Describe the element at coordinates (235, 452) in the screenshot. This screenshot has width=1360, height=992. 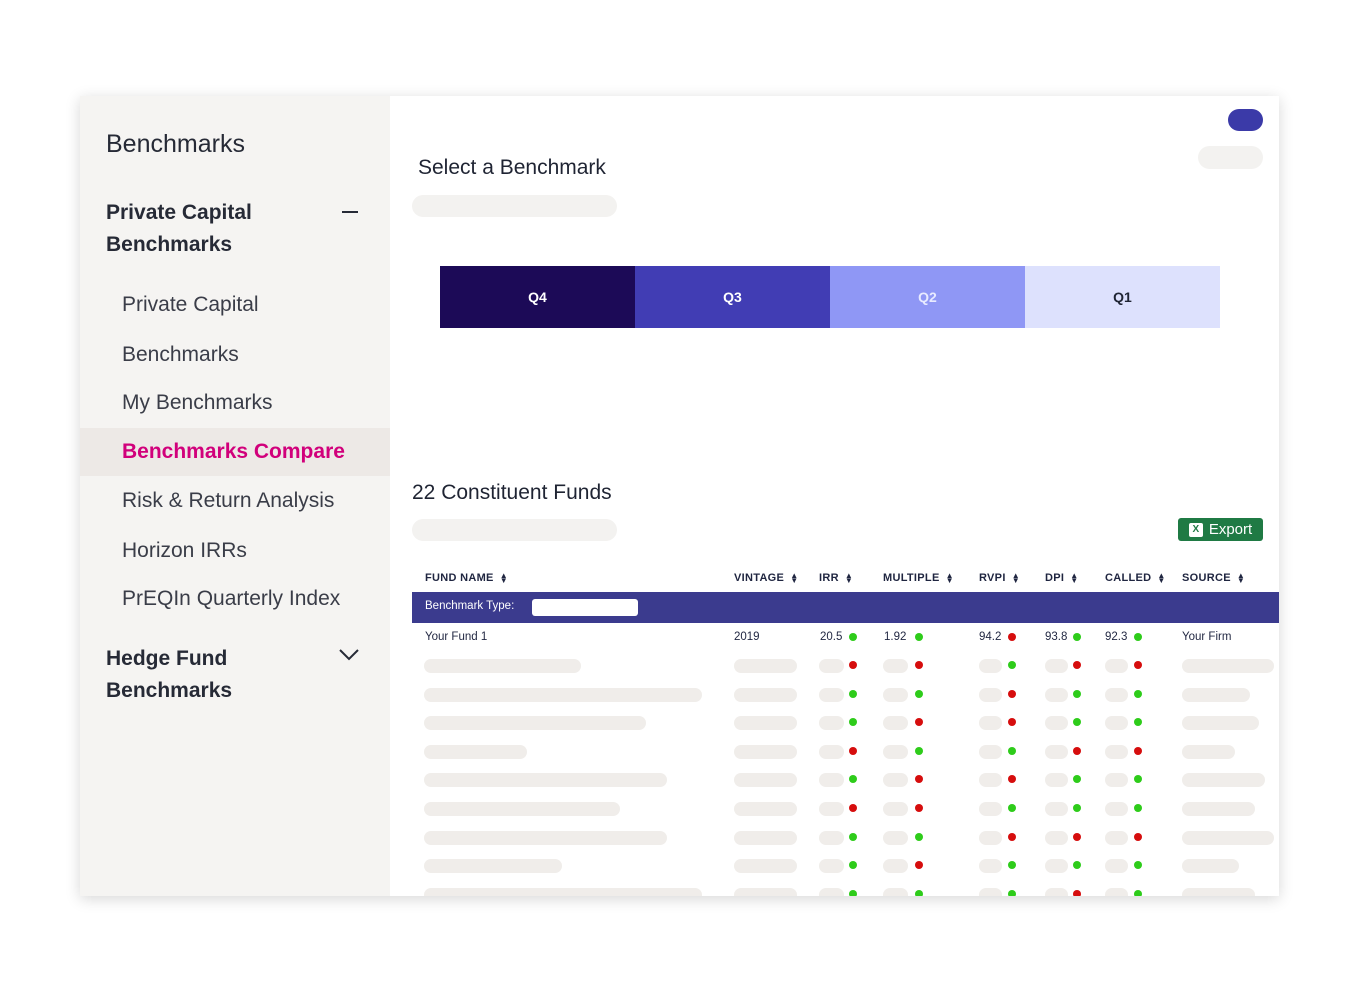
I see `sidebar-item-benchmarks-compare: Benchmarks Compare` at that location.